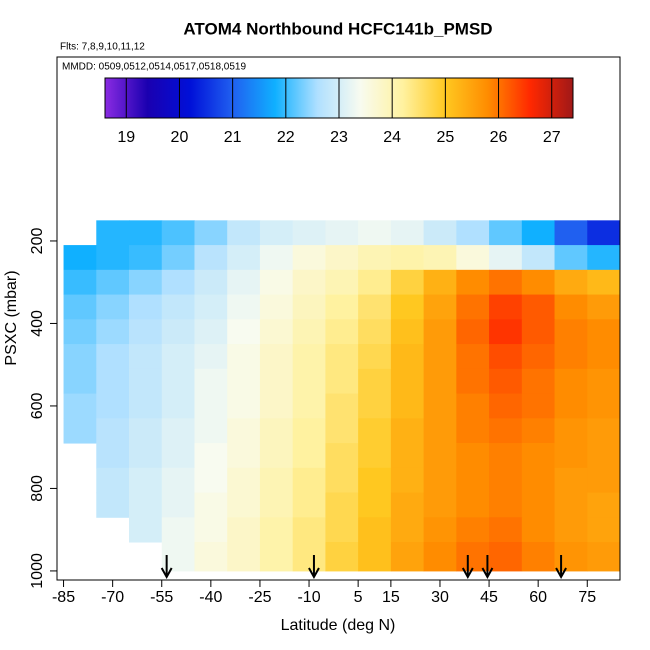 The height and width of the screenshot is (650, 650). What do you see at coordinates (233, 137) in the screenshot?
I see `colorbar-tick-label: 21` at bounding box center [233, 137].